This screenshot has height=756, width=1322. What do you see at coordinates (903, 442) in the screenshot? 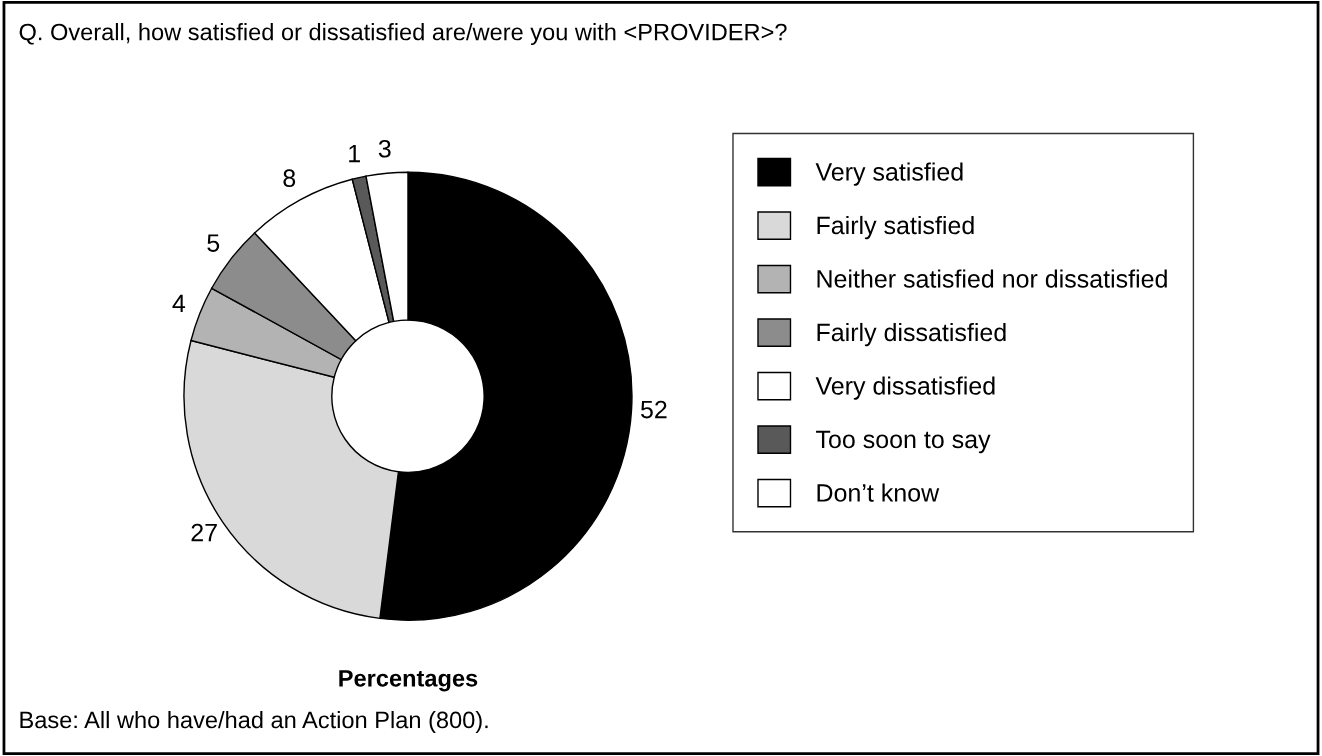
I see `legend-label: Too soon to say` at bounding box center [903, 442].